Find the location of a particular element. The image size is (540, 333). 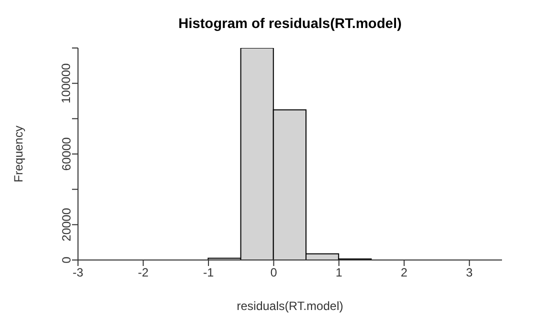

x-tick-label: -1 is located at coordinates (208, 273).